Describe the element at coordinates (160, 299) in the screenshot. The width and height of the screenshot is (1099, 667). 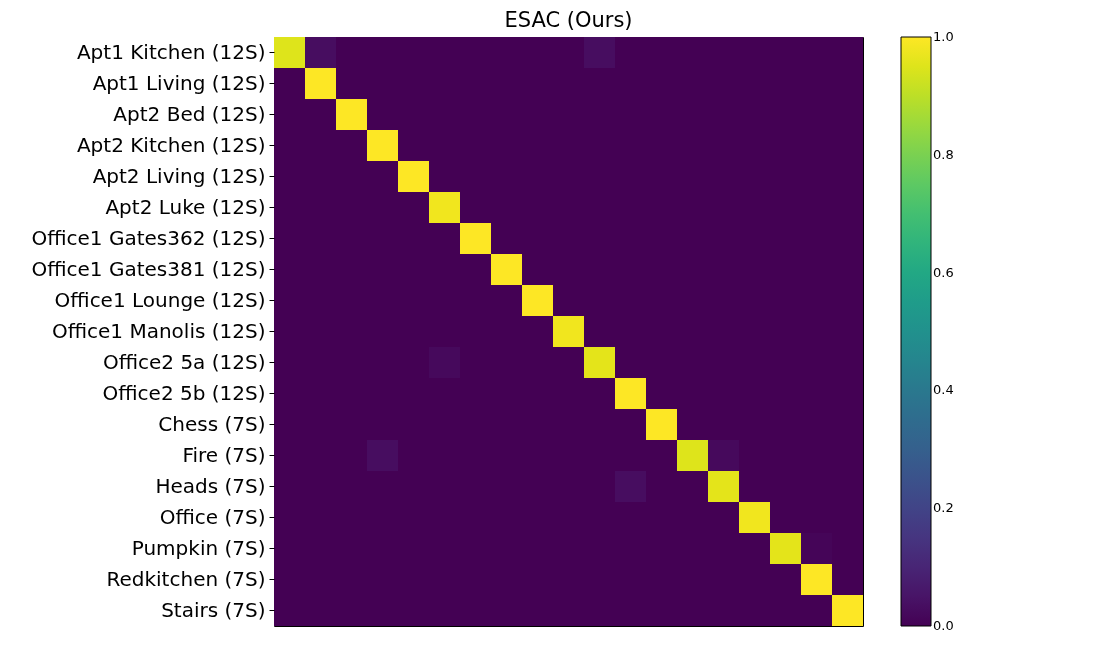
I see `y-tick-label: Office1 Lounge (12S)` at that location.